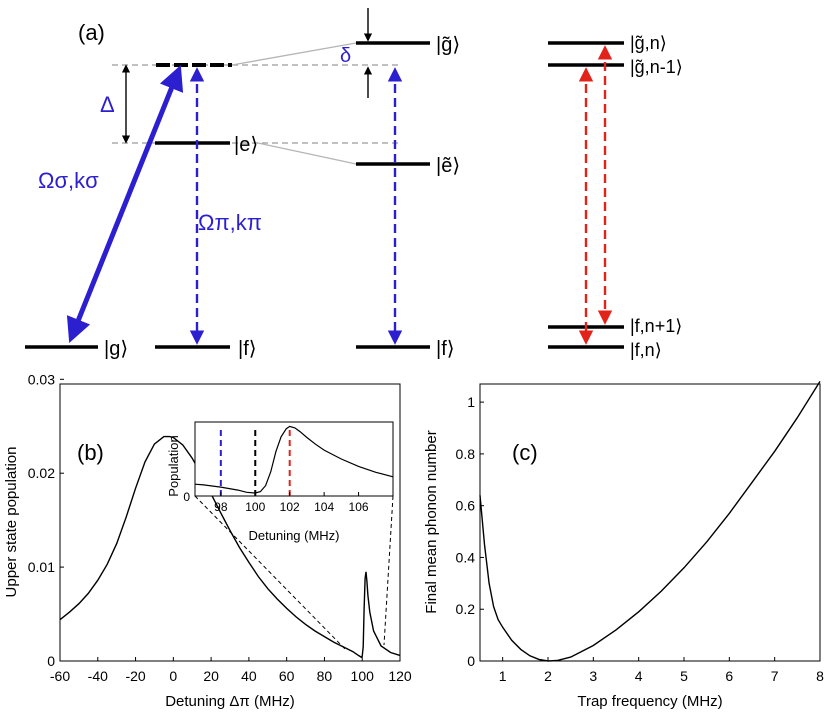 The width and height of the screenshot is (830, 722). What do you see at coordinates (41, 379) in the screenshot?
I see `panel-b-ytick-label: 0.03` at bounding box center [41, 379].